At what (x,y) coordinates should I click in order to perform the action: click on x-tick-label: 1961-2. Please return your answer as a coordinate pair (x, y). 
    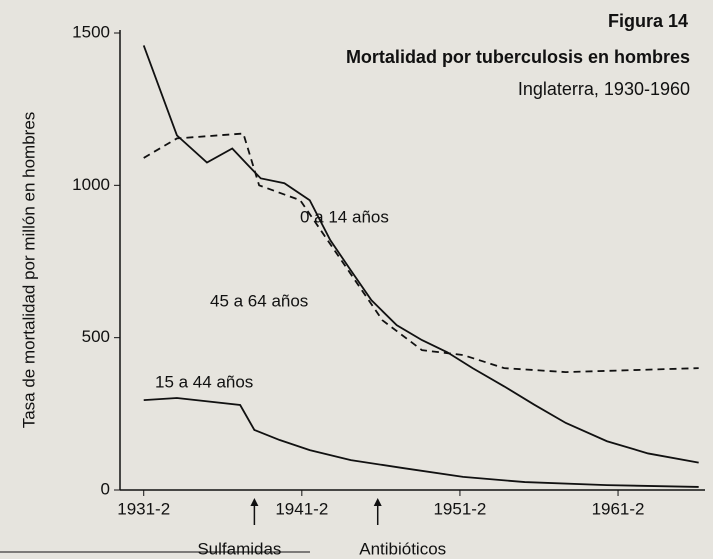
    Looking at the image, I should click on (618, 508).